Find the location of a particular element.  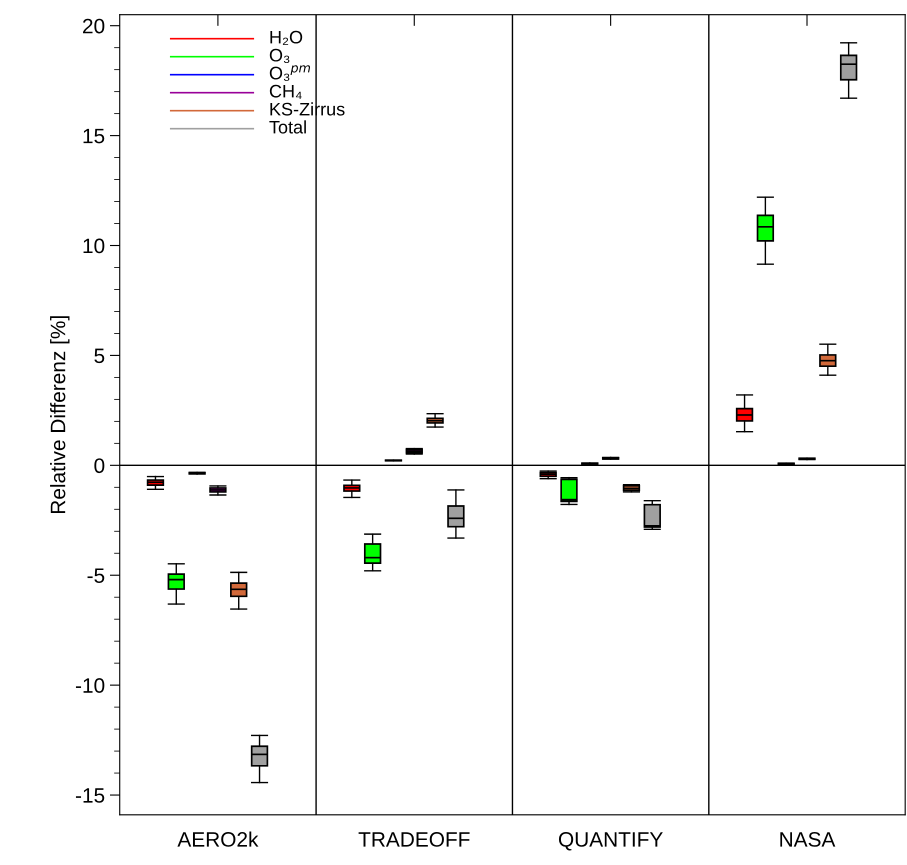

x-tick-label: NASA is located at coordinates (808, 839).